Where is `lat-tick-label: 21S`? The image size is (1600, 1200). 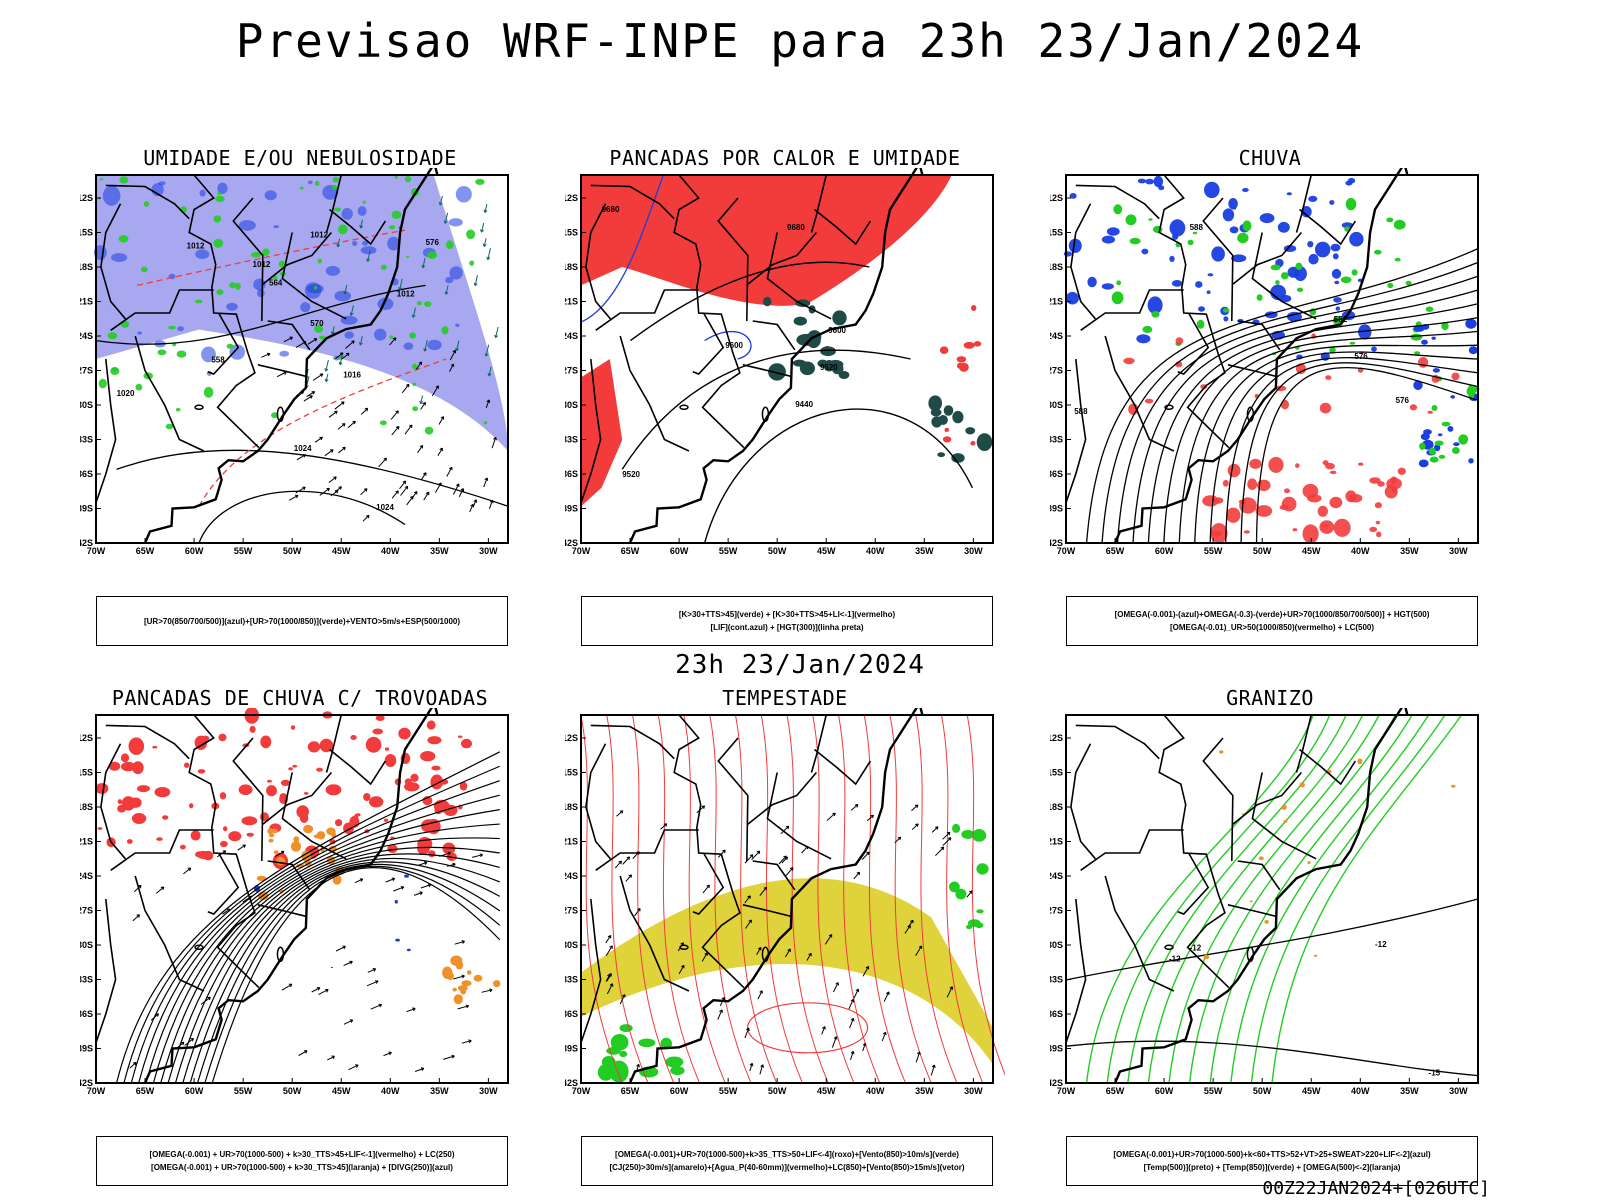 lat-tick-label: 21S is located at coordinates (571, 302).